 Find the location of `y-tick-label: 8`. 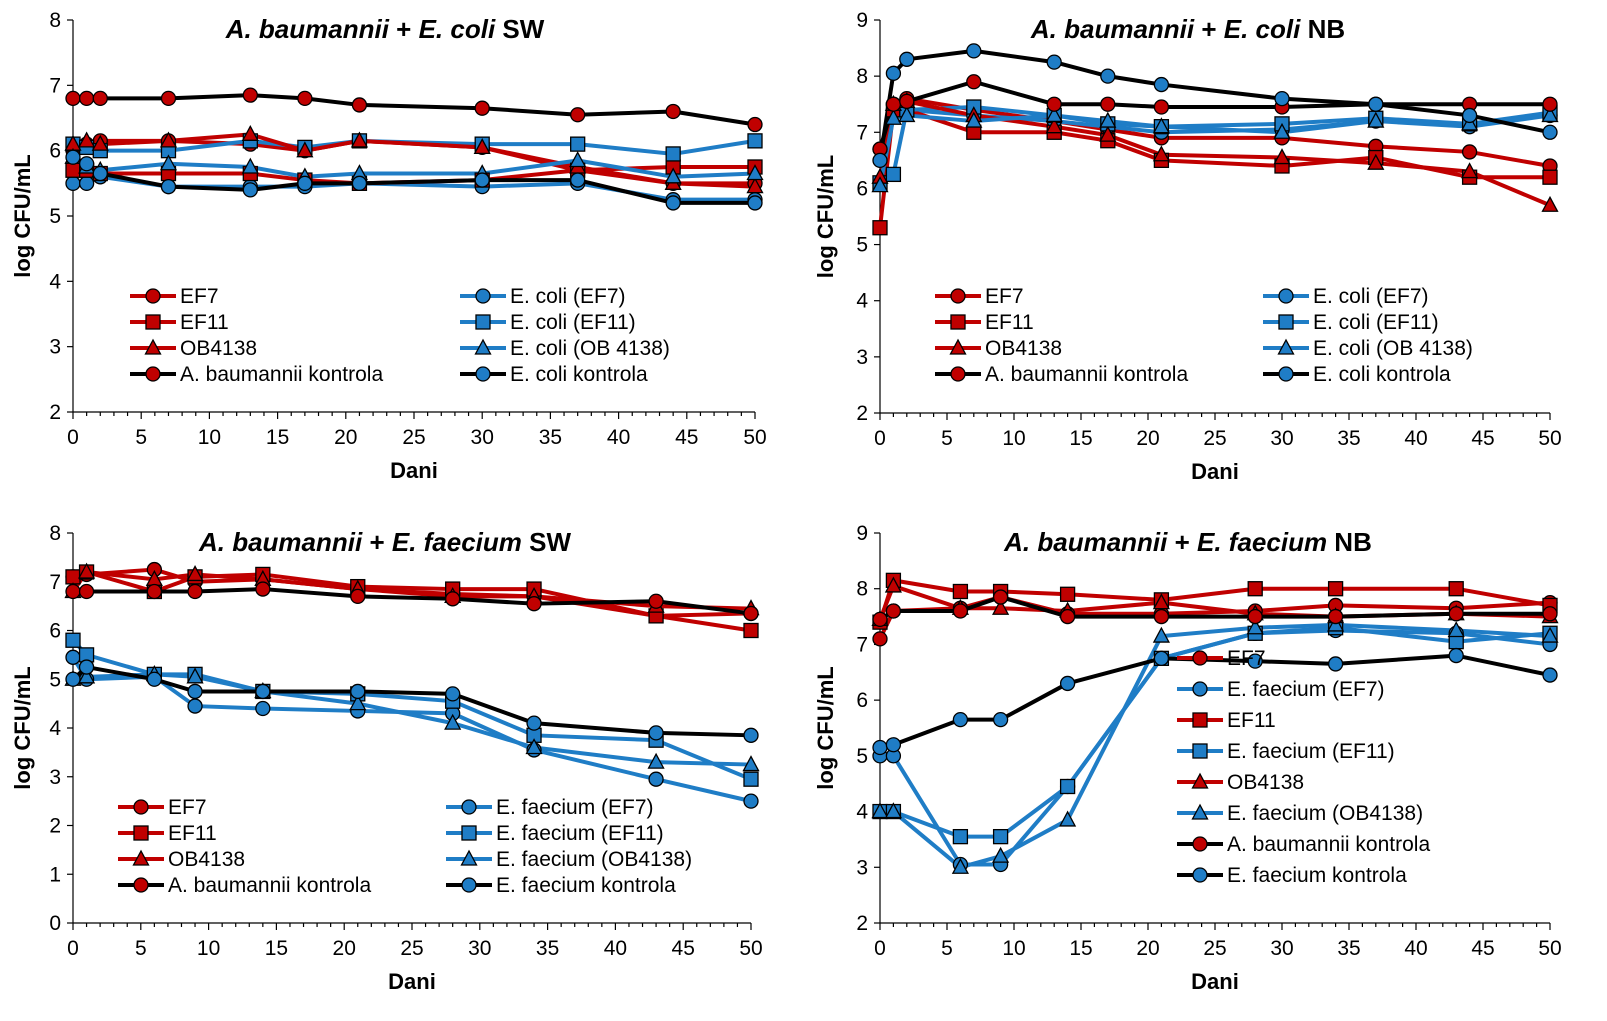

y-tick-label: 8 is located at coordinates (55, 20).